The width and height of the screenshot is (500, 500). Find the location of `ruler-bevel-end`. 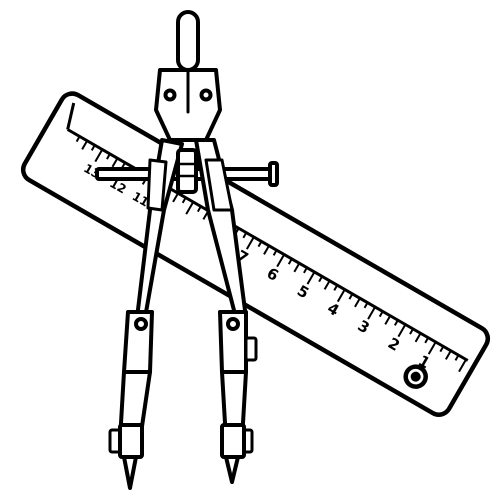

ruler-bevel-end is located at coordinates (71, 116).